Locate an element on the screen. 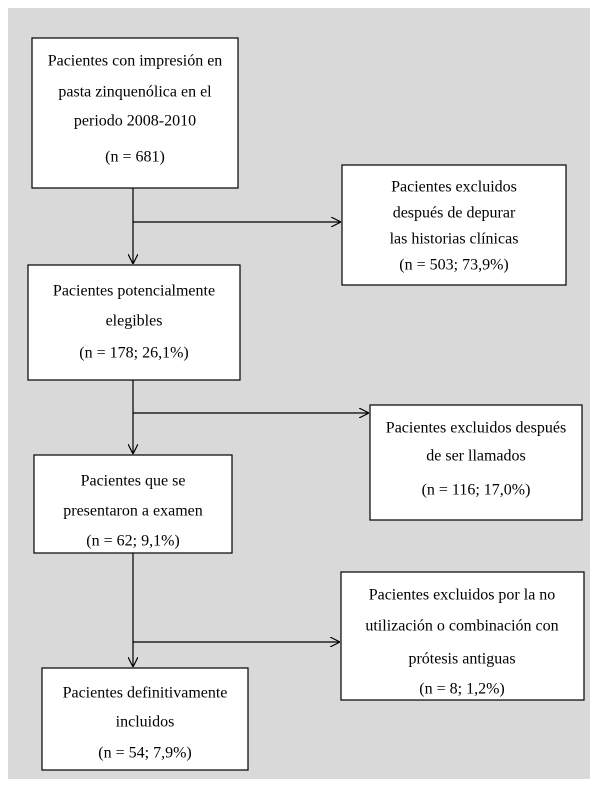  box-text: (n = 8; 1,2%) is located at coordinates (461, 689).